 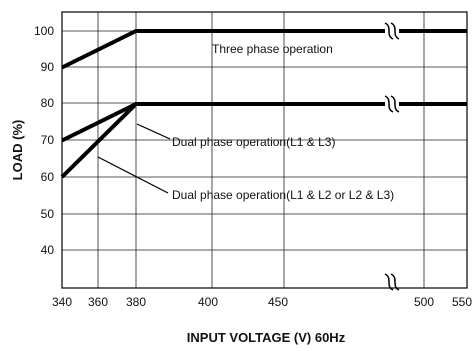 I want to click on y-tick-label-100: 100, so click(x=44, y=31).